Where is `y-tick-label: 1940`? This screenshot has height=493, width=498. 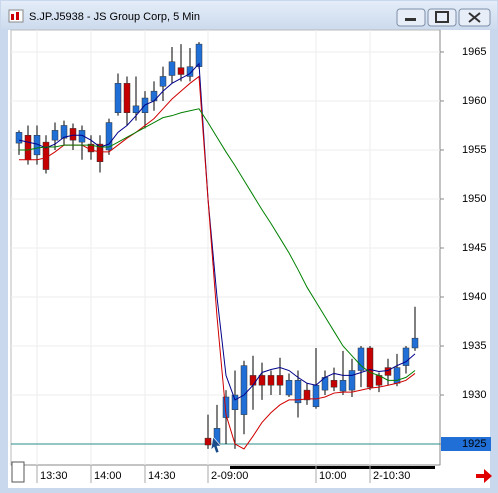 y-tick-label: 1940 is located at coordinates (474, 297).